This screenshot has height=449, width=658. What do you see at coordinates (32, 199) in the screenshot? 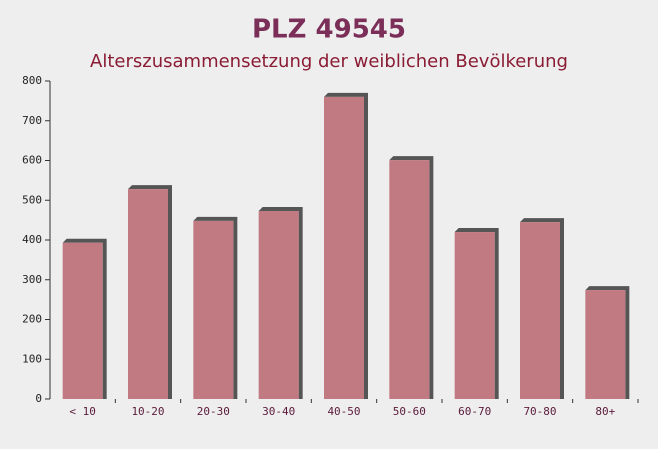
I see `y-tick-label: 500` at bounding box center [32, 199].